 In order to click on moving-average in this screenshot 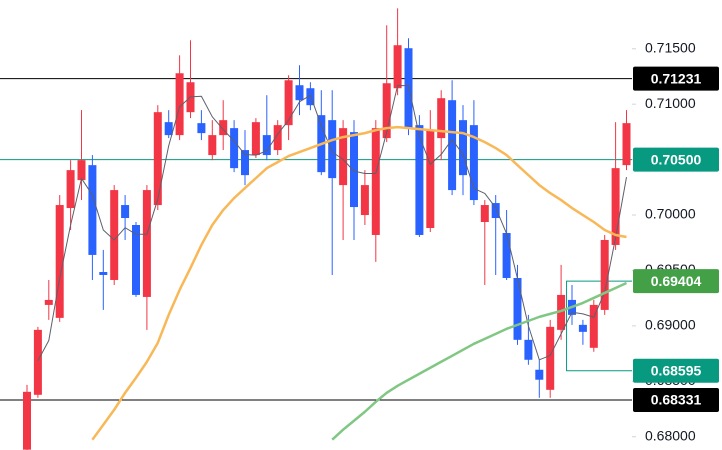, I will do `click(479, 361)`.